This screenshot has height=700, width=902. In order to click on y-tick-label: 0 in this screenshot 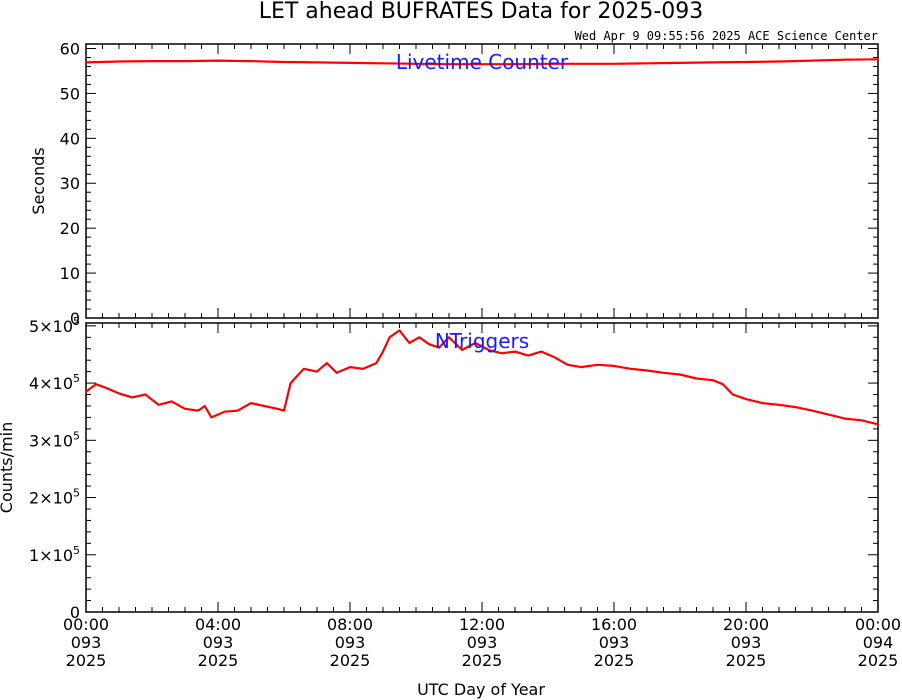, I will do `click(75, 318)`.